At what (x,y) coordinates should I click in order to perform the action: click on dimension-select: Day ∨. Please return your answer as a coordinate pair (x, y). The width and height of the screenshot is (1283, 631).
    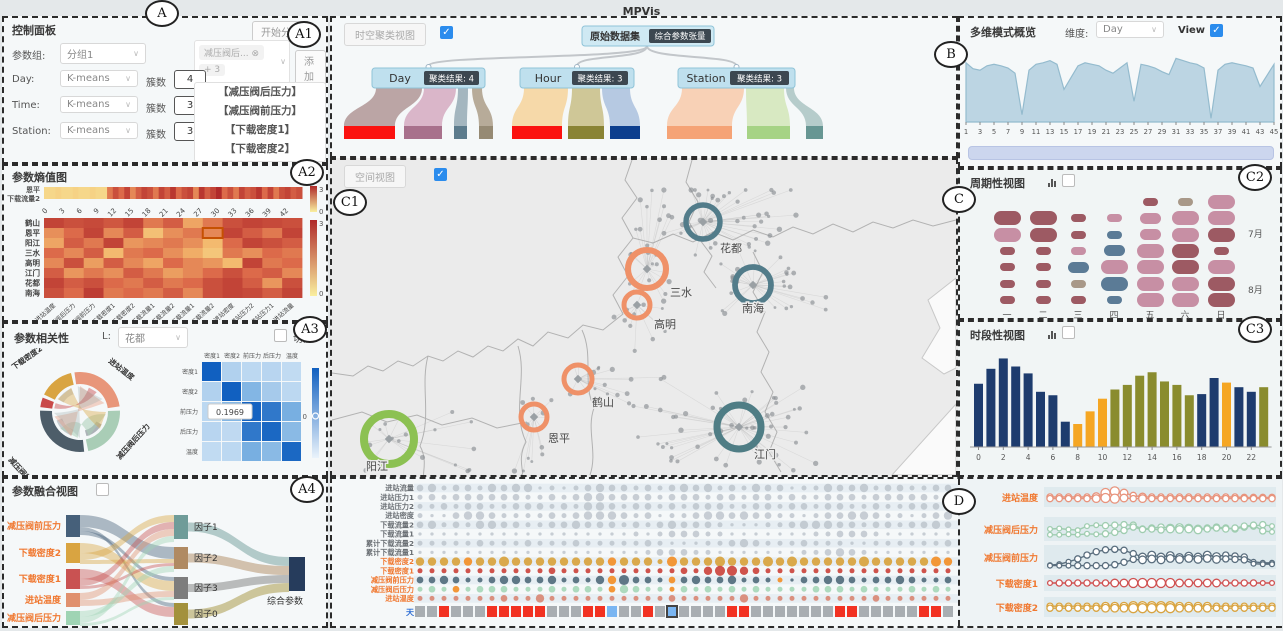
    Looking at the image, I should click on (1130, 29).